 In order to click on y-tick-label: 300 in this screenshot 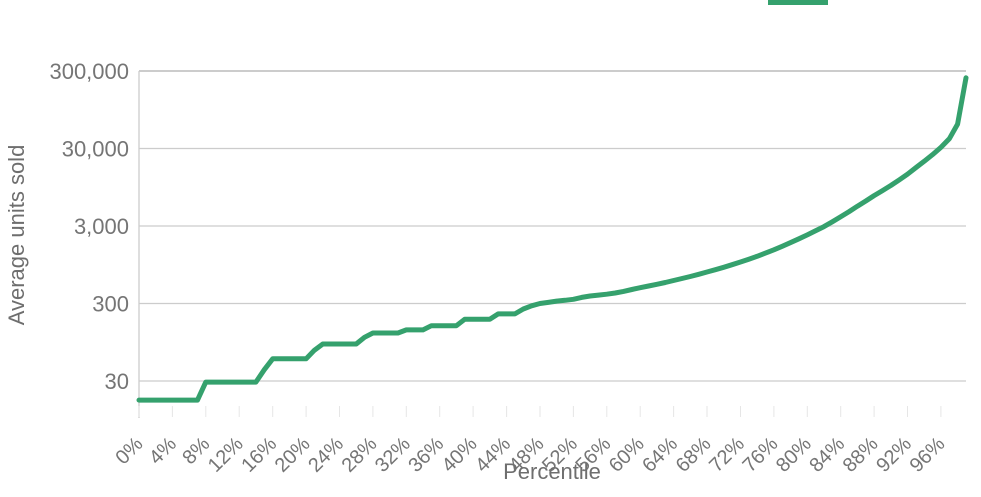, I will do `click(110, 304)`.